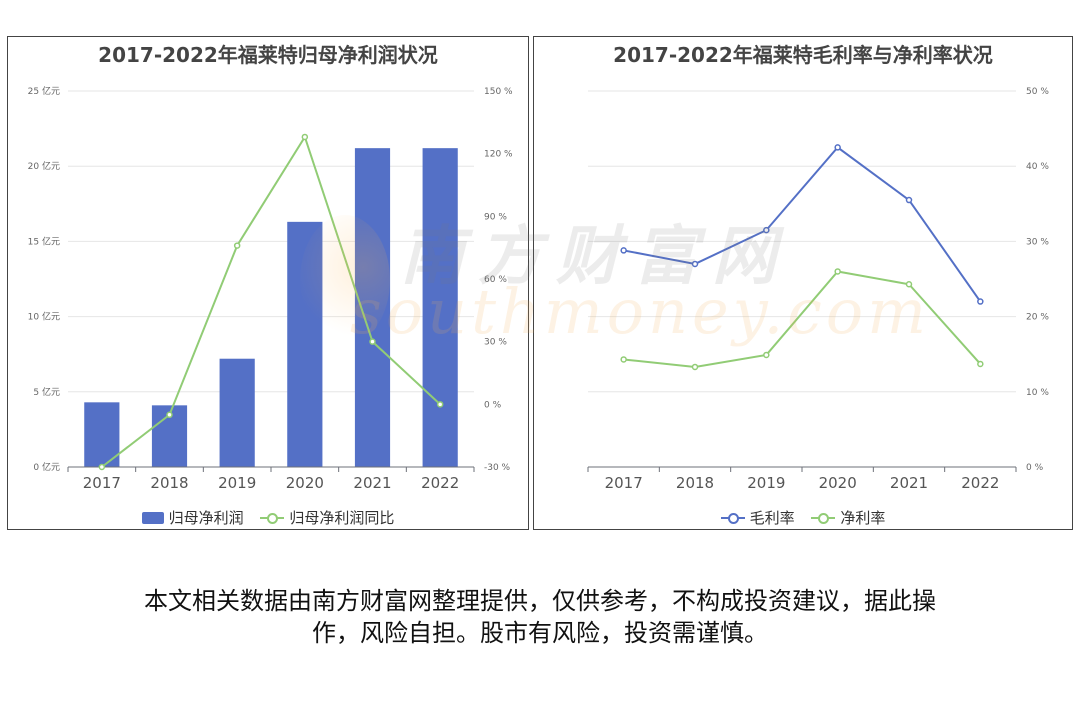 Image resolution: width=1080 pixels, height=720 pixels. I want to click on y-right-tick-label: 60 %, so click(495, 280).